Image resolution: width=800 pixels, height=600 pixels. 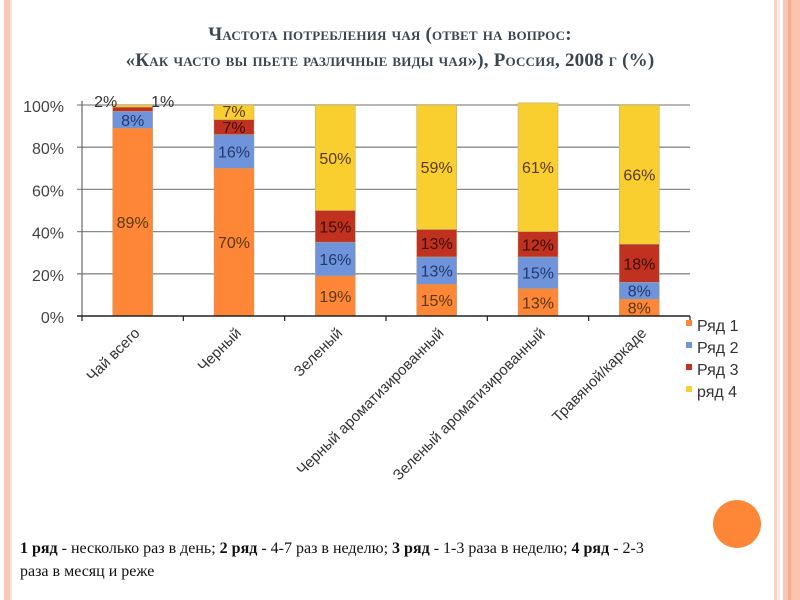 I want to click on note-text-2: - 4-7 раз в неделю;, so click(x=325, y=548).